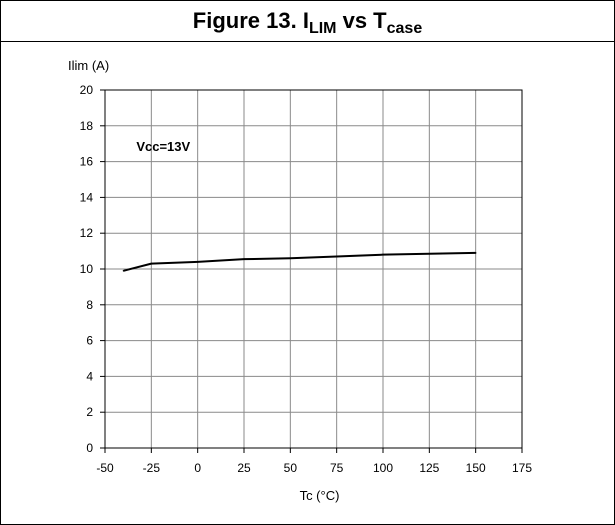  Describe the element at coordinates (320, 495) in the screenshot. I see `x-axis-label: Tc (°C)` at that location.